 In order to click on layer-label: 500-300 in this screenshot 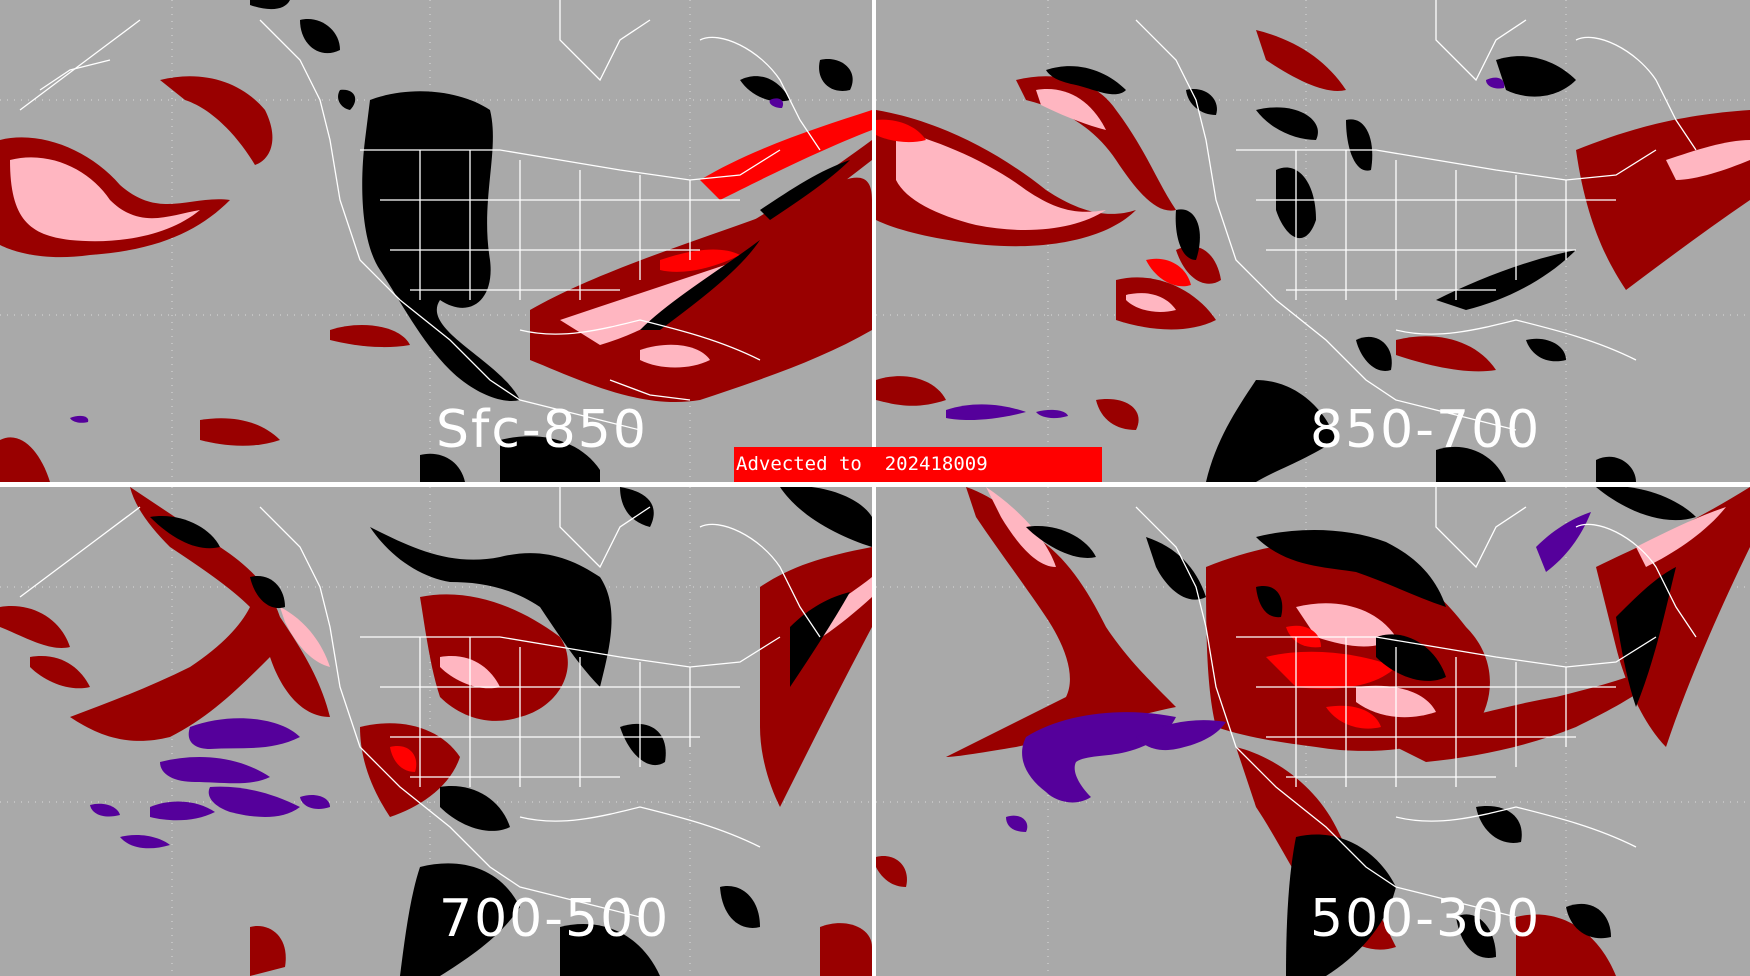, I will do `click(1426, 919)`.